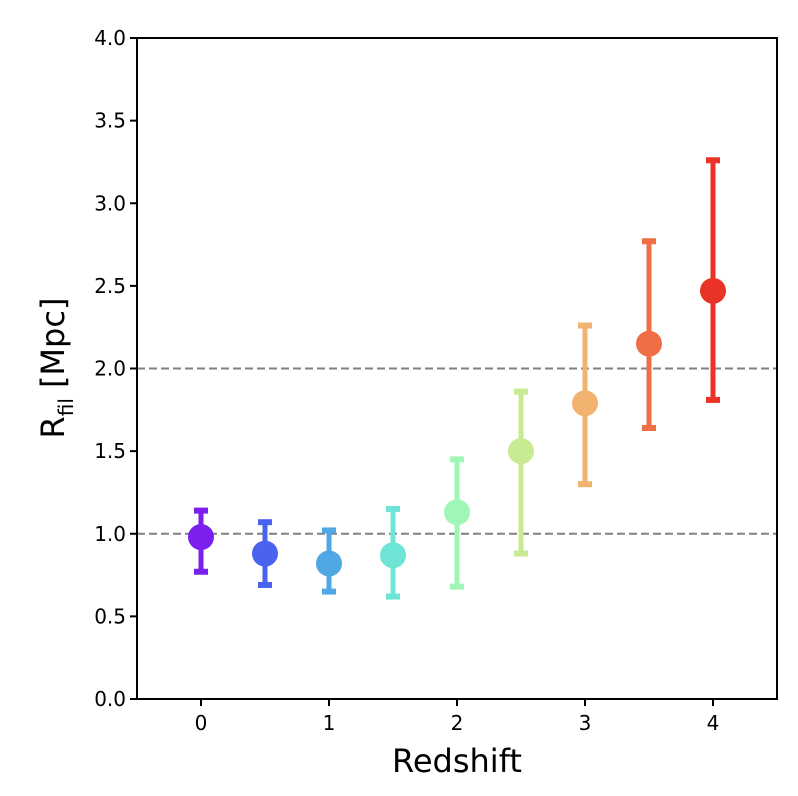 The image size is (798, 796). I want to click on x-axis-ticks: 0 1 2 3 4, so click(457, 717).